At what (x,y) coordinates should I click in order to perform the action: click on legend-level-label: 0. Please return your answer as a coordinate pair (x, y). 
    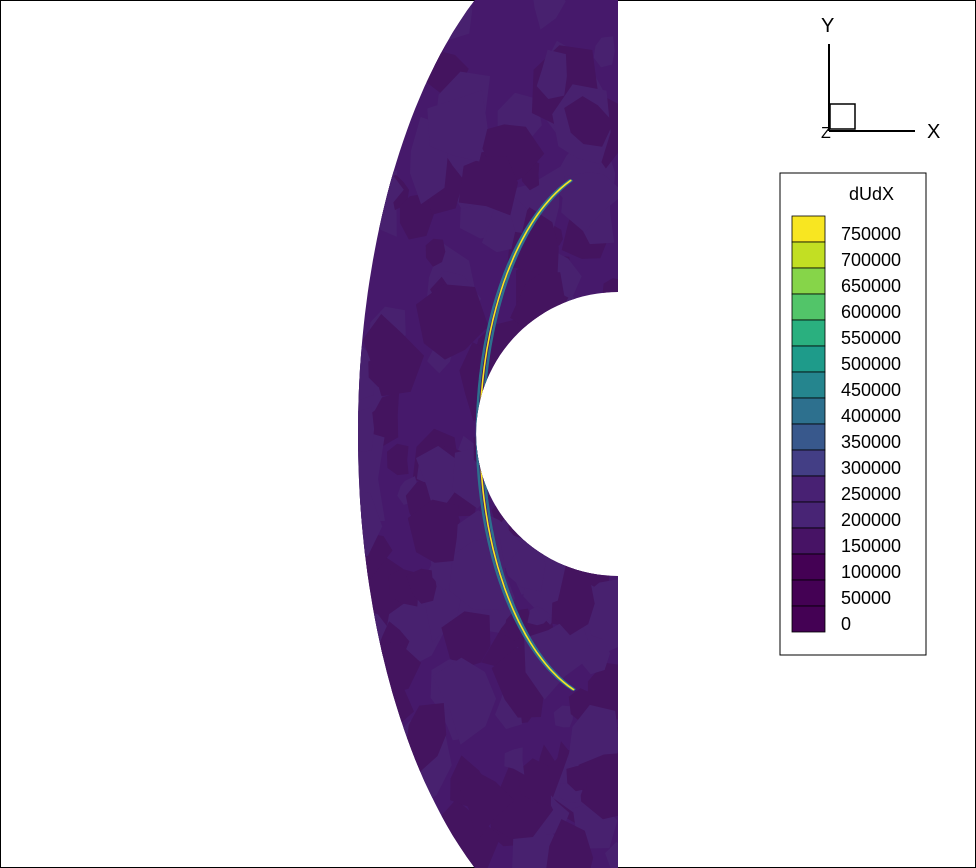
    Looking at the image, I should click on (846, 624).